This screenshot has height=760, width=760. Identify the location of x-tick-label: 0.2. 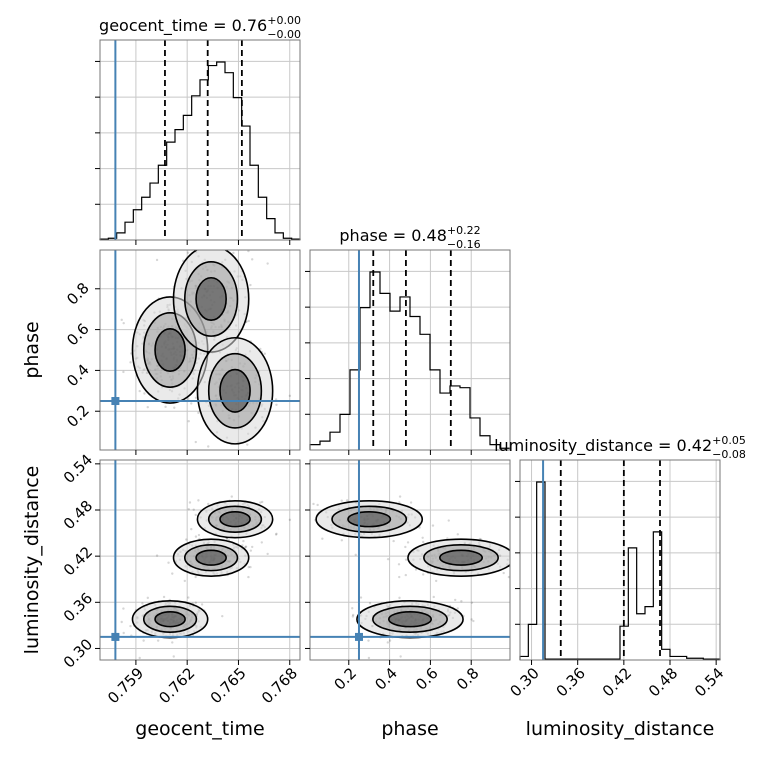
(345, 679).